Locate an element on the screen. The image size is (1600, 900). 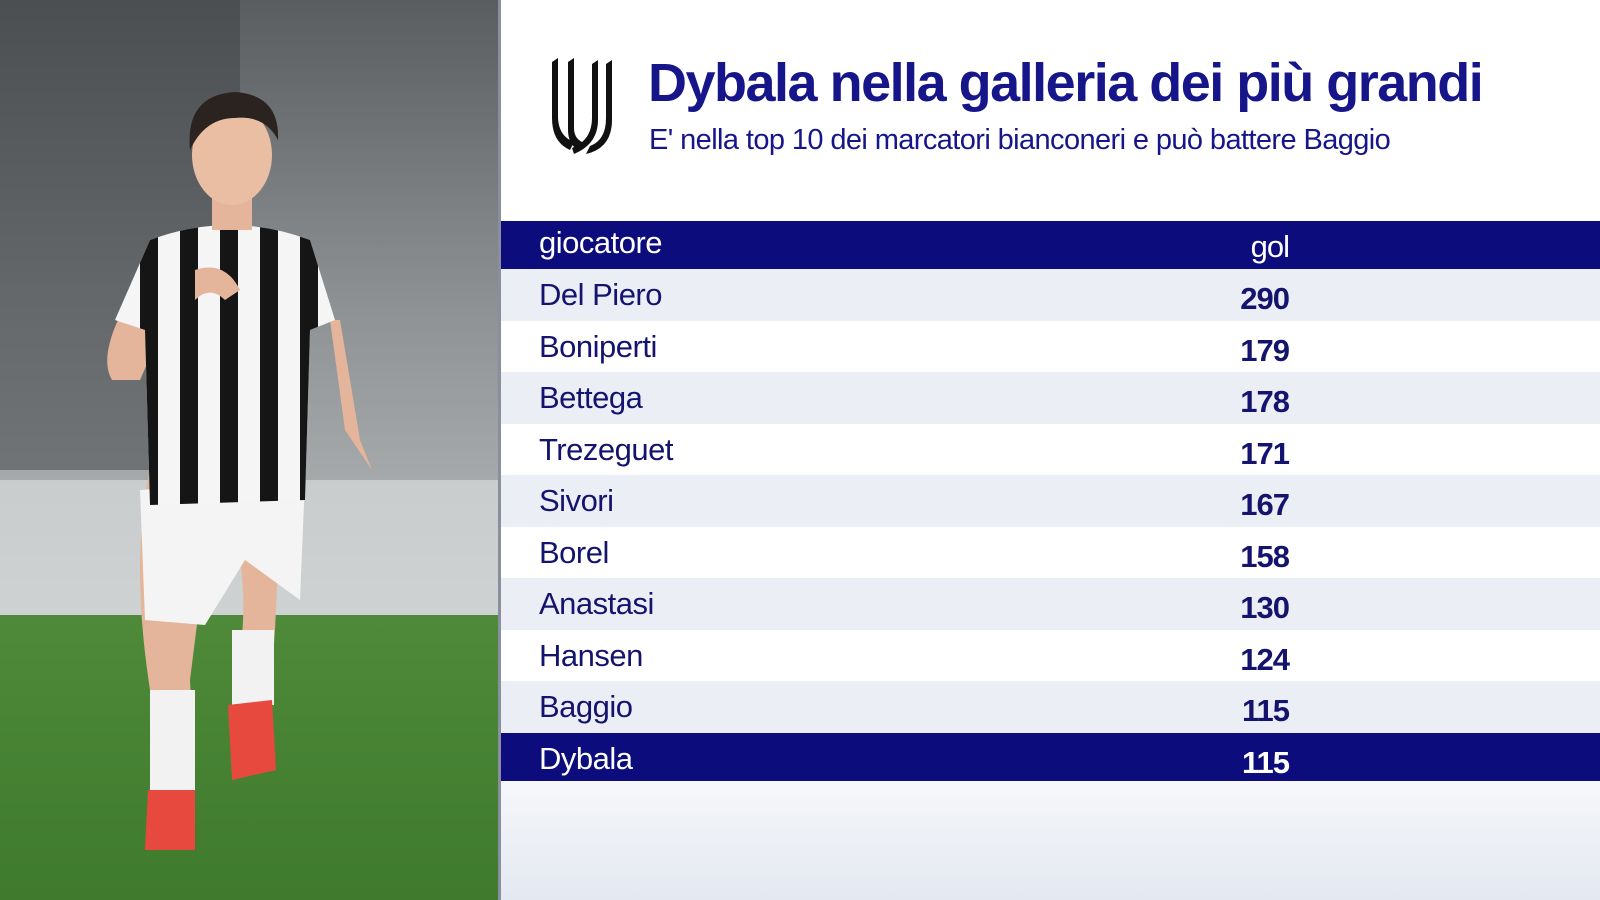
player-name: Dybala is located at coordinates (586, 758).